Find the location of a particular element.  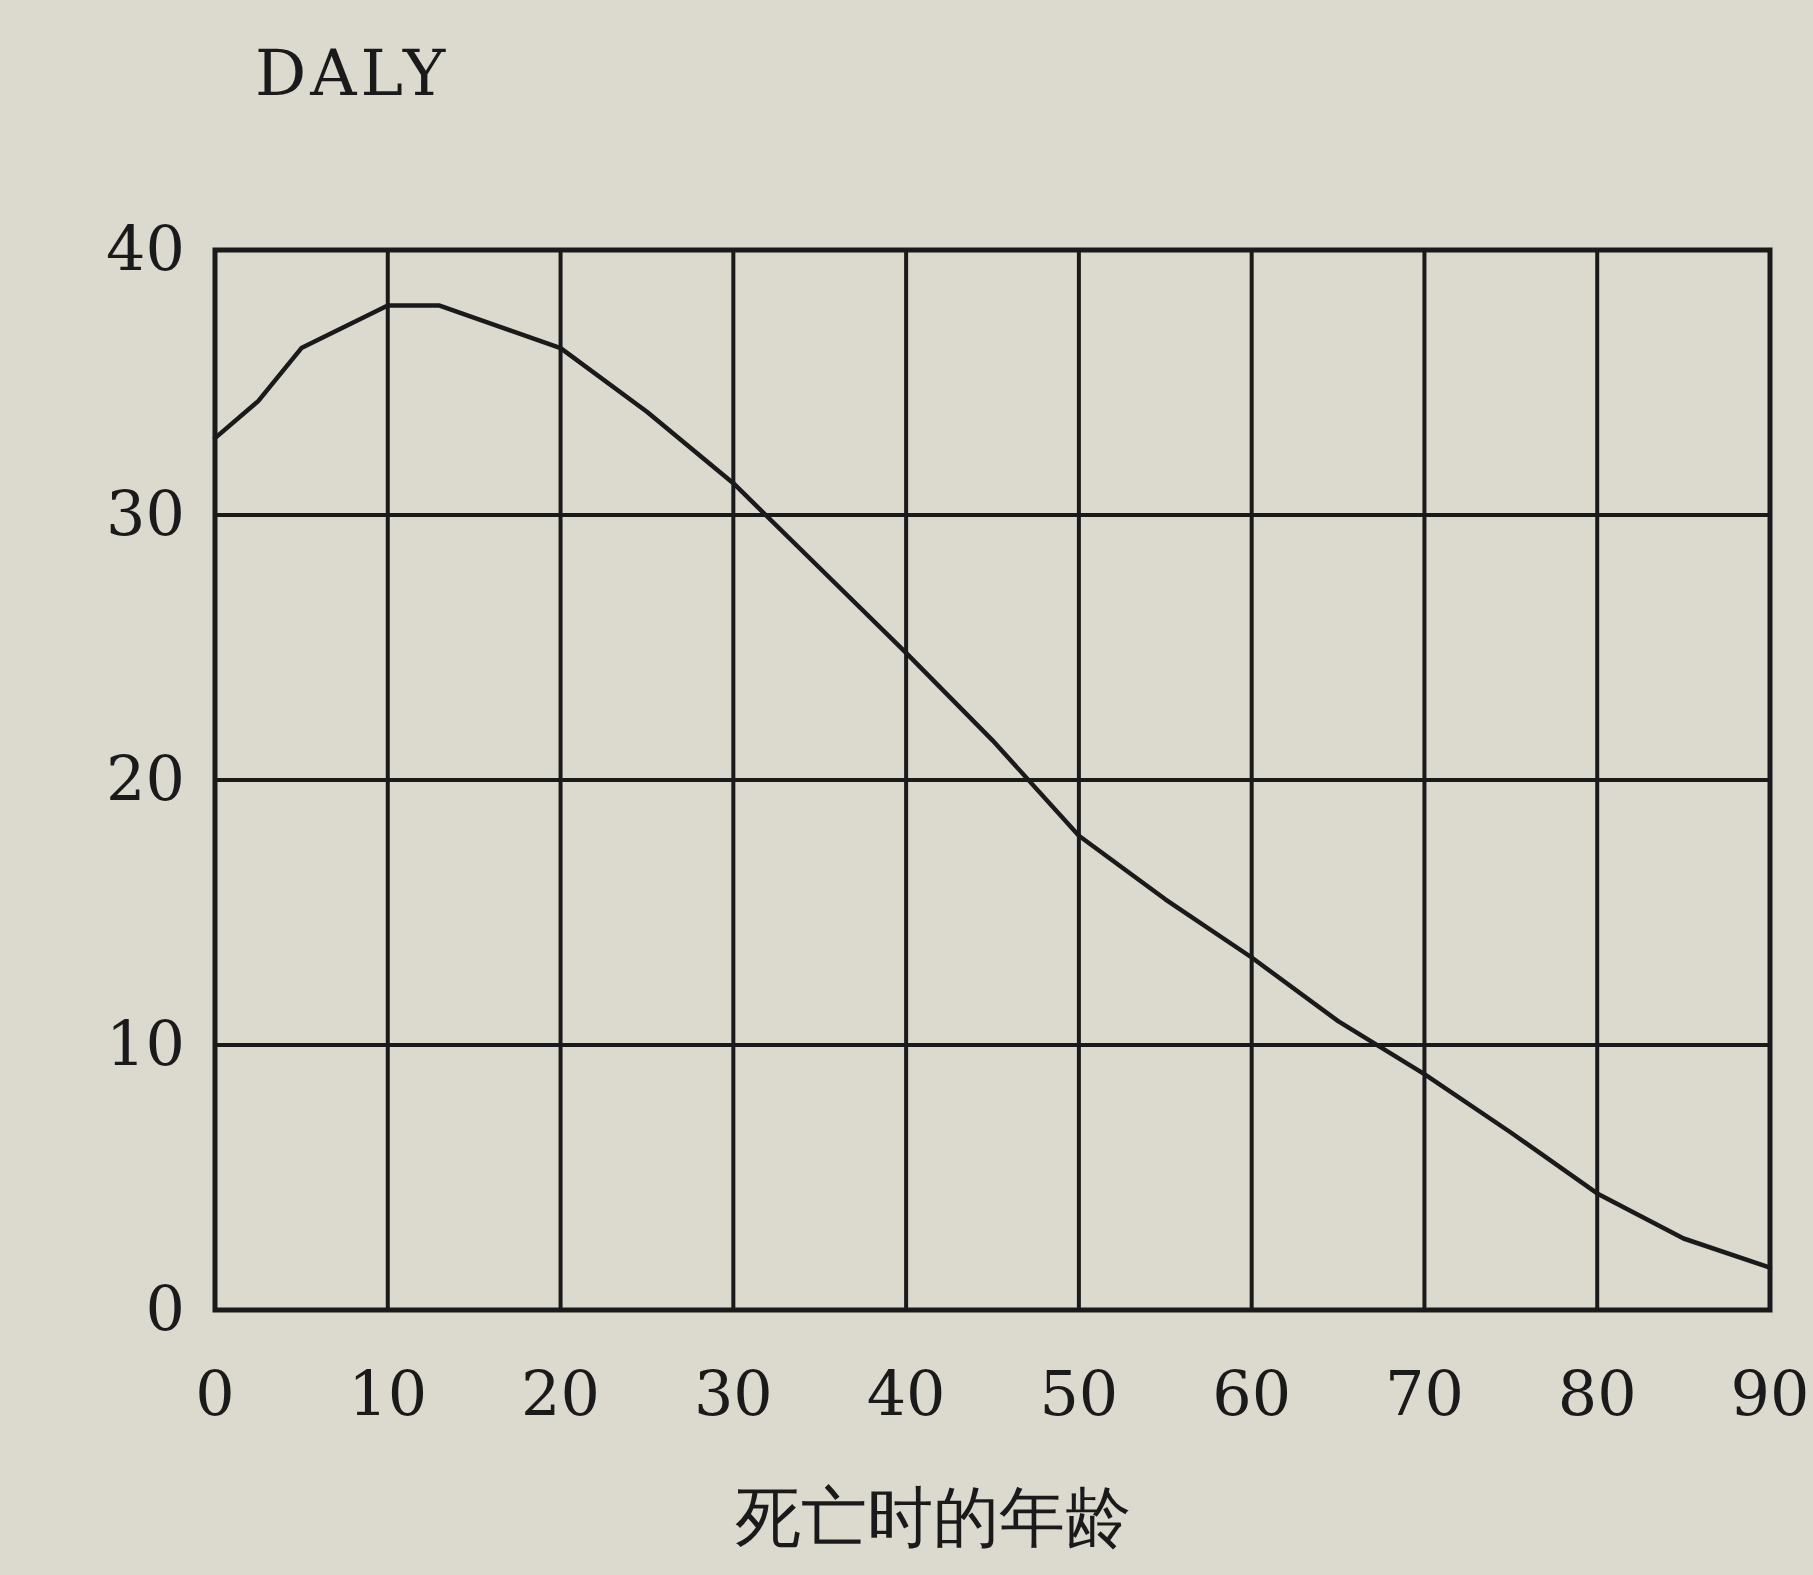

x-axis-title: 死亡时的年龄 is located at coordinates (932, 1517).